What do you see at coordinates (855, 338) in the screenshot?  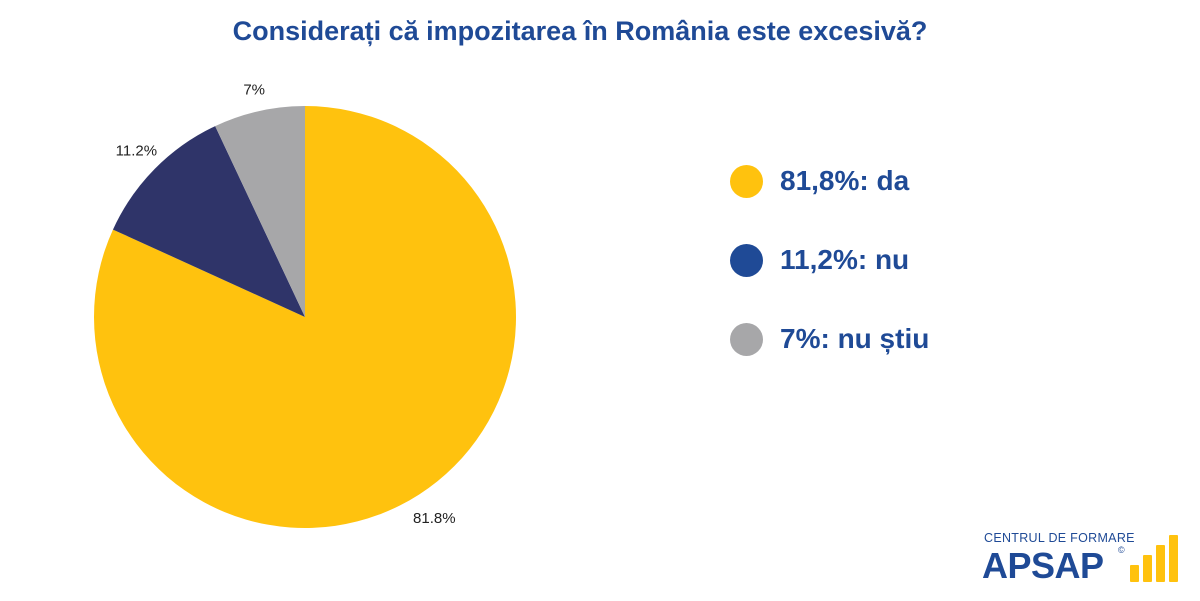 I see `legend-label-nu-stiu: 7%: nu știu` at bounding box center [855, 338].